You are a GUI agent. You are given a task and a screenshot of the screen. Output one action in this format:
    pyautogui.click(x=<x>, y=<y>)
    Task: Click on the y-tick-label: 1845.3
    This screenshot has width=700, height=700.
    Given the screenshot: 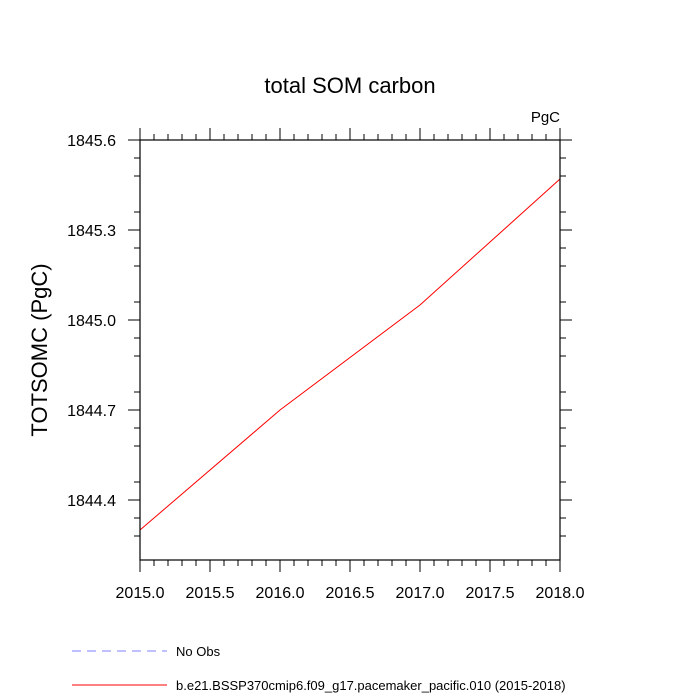 What is the action you would take?
    pyautogui.click(x=91, y=231)
    